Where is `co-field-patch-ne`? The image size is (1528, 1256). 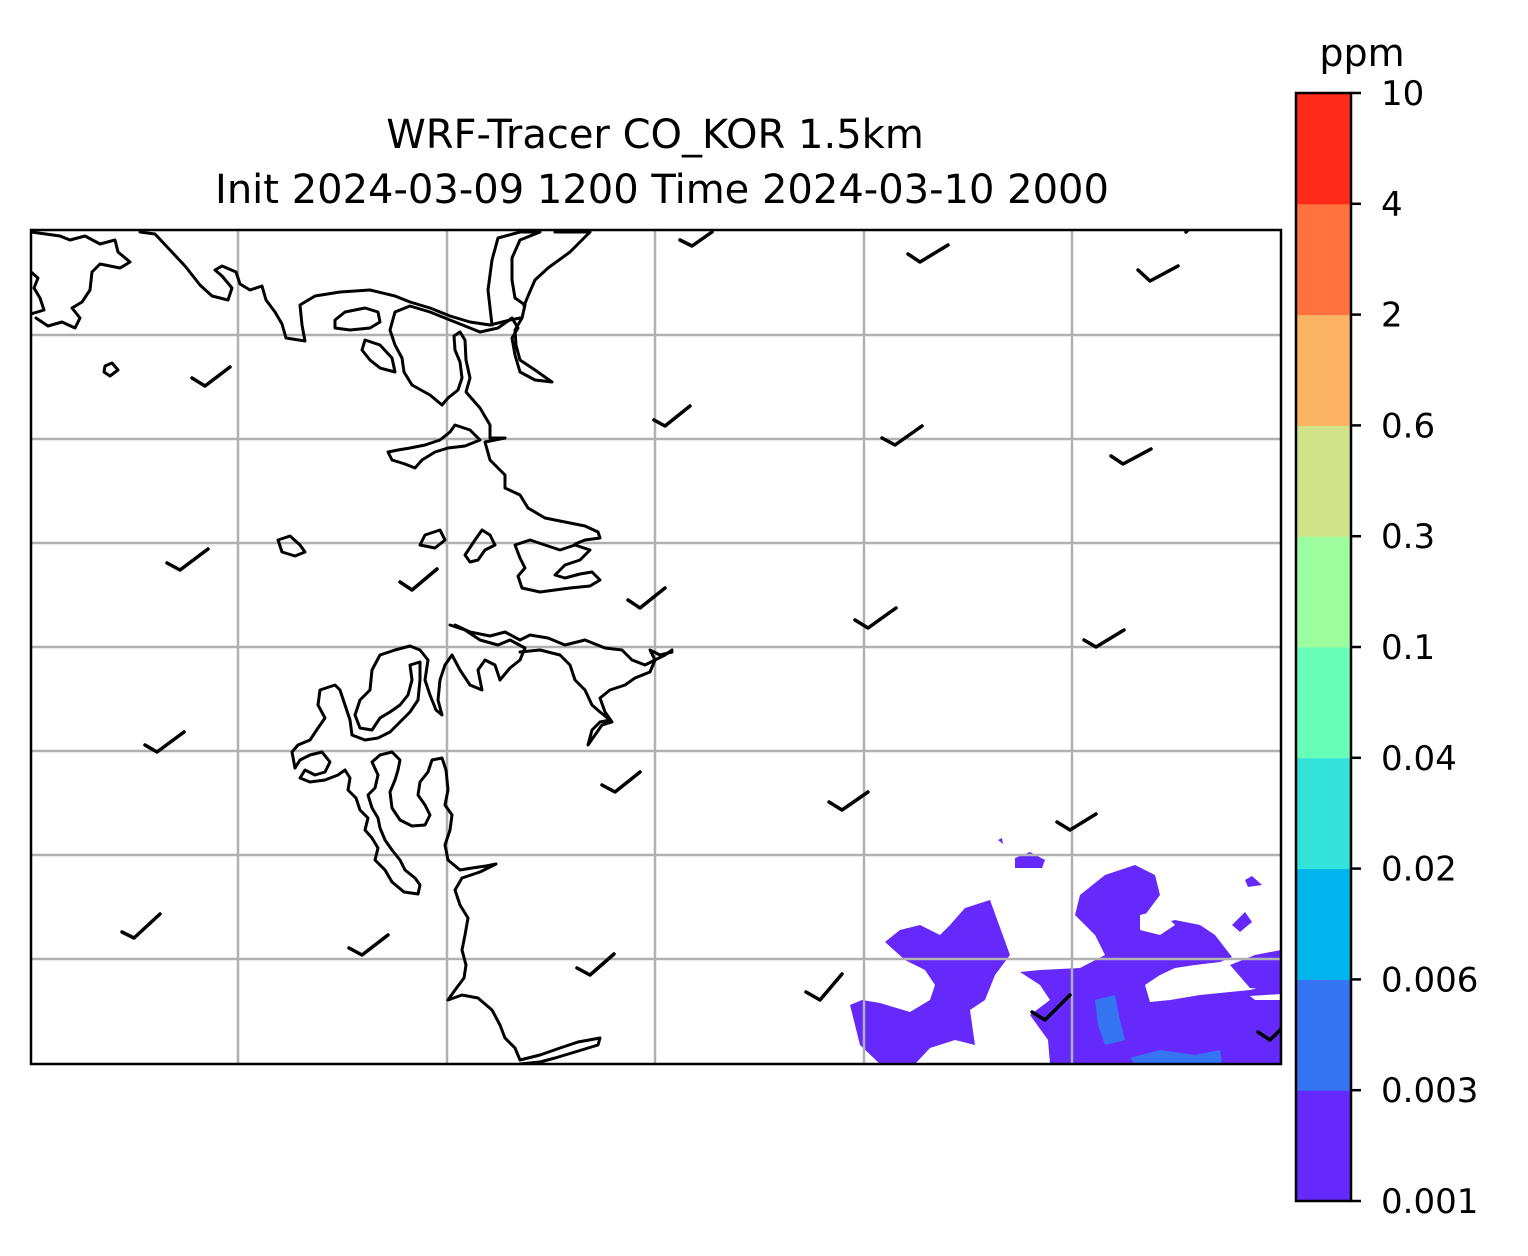 co-field-patch-ne is located at coordinates (1255, 970).